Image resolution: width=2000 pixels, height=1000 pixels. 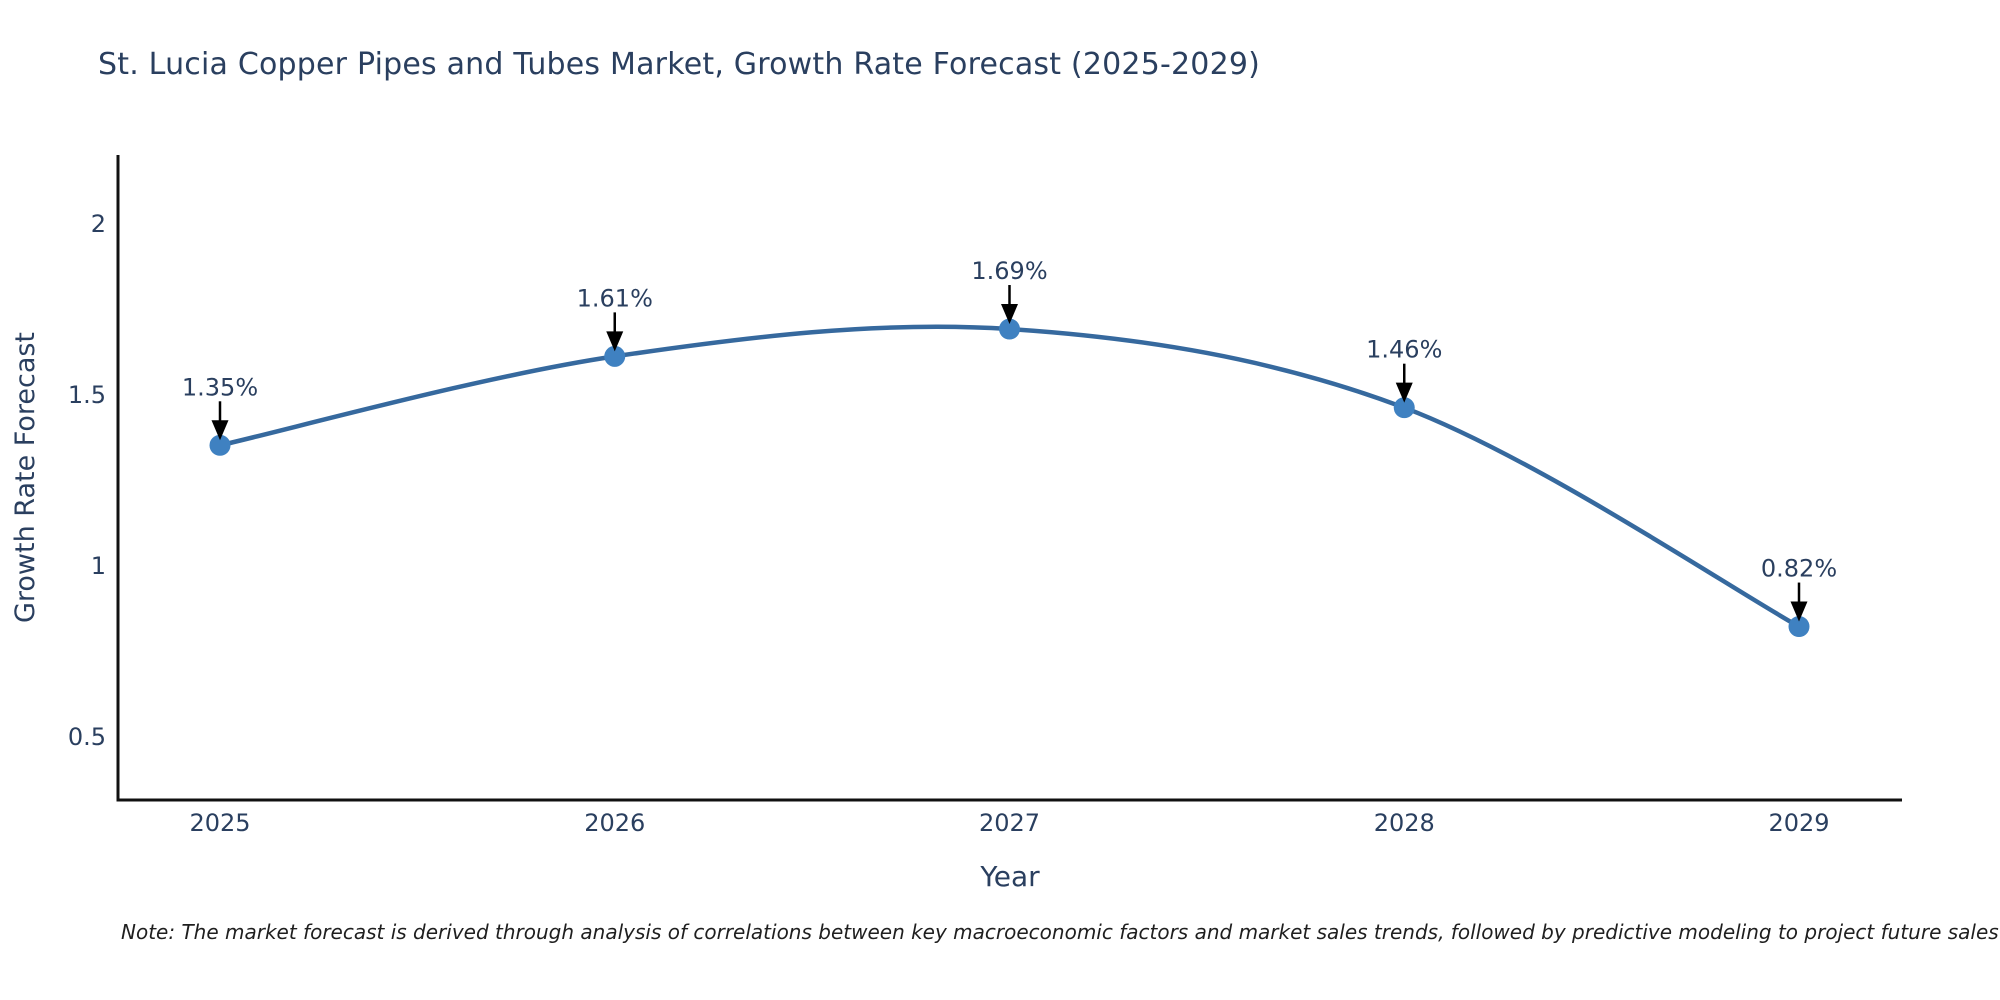 I want to click on y-axis-title: Growth Rate Forecast, so click(x=25, y=477).